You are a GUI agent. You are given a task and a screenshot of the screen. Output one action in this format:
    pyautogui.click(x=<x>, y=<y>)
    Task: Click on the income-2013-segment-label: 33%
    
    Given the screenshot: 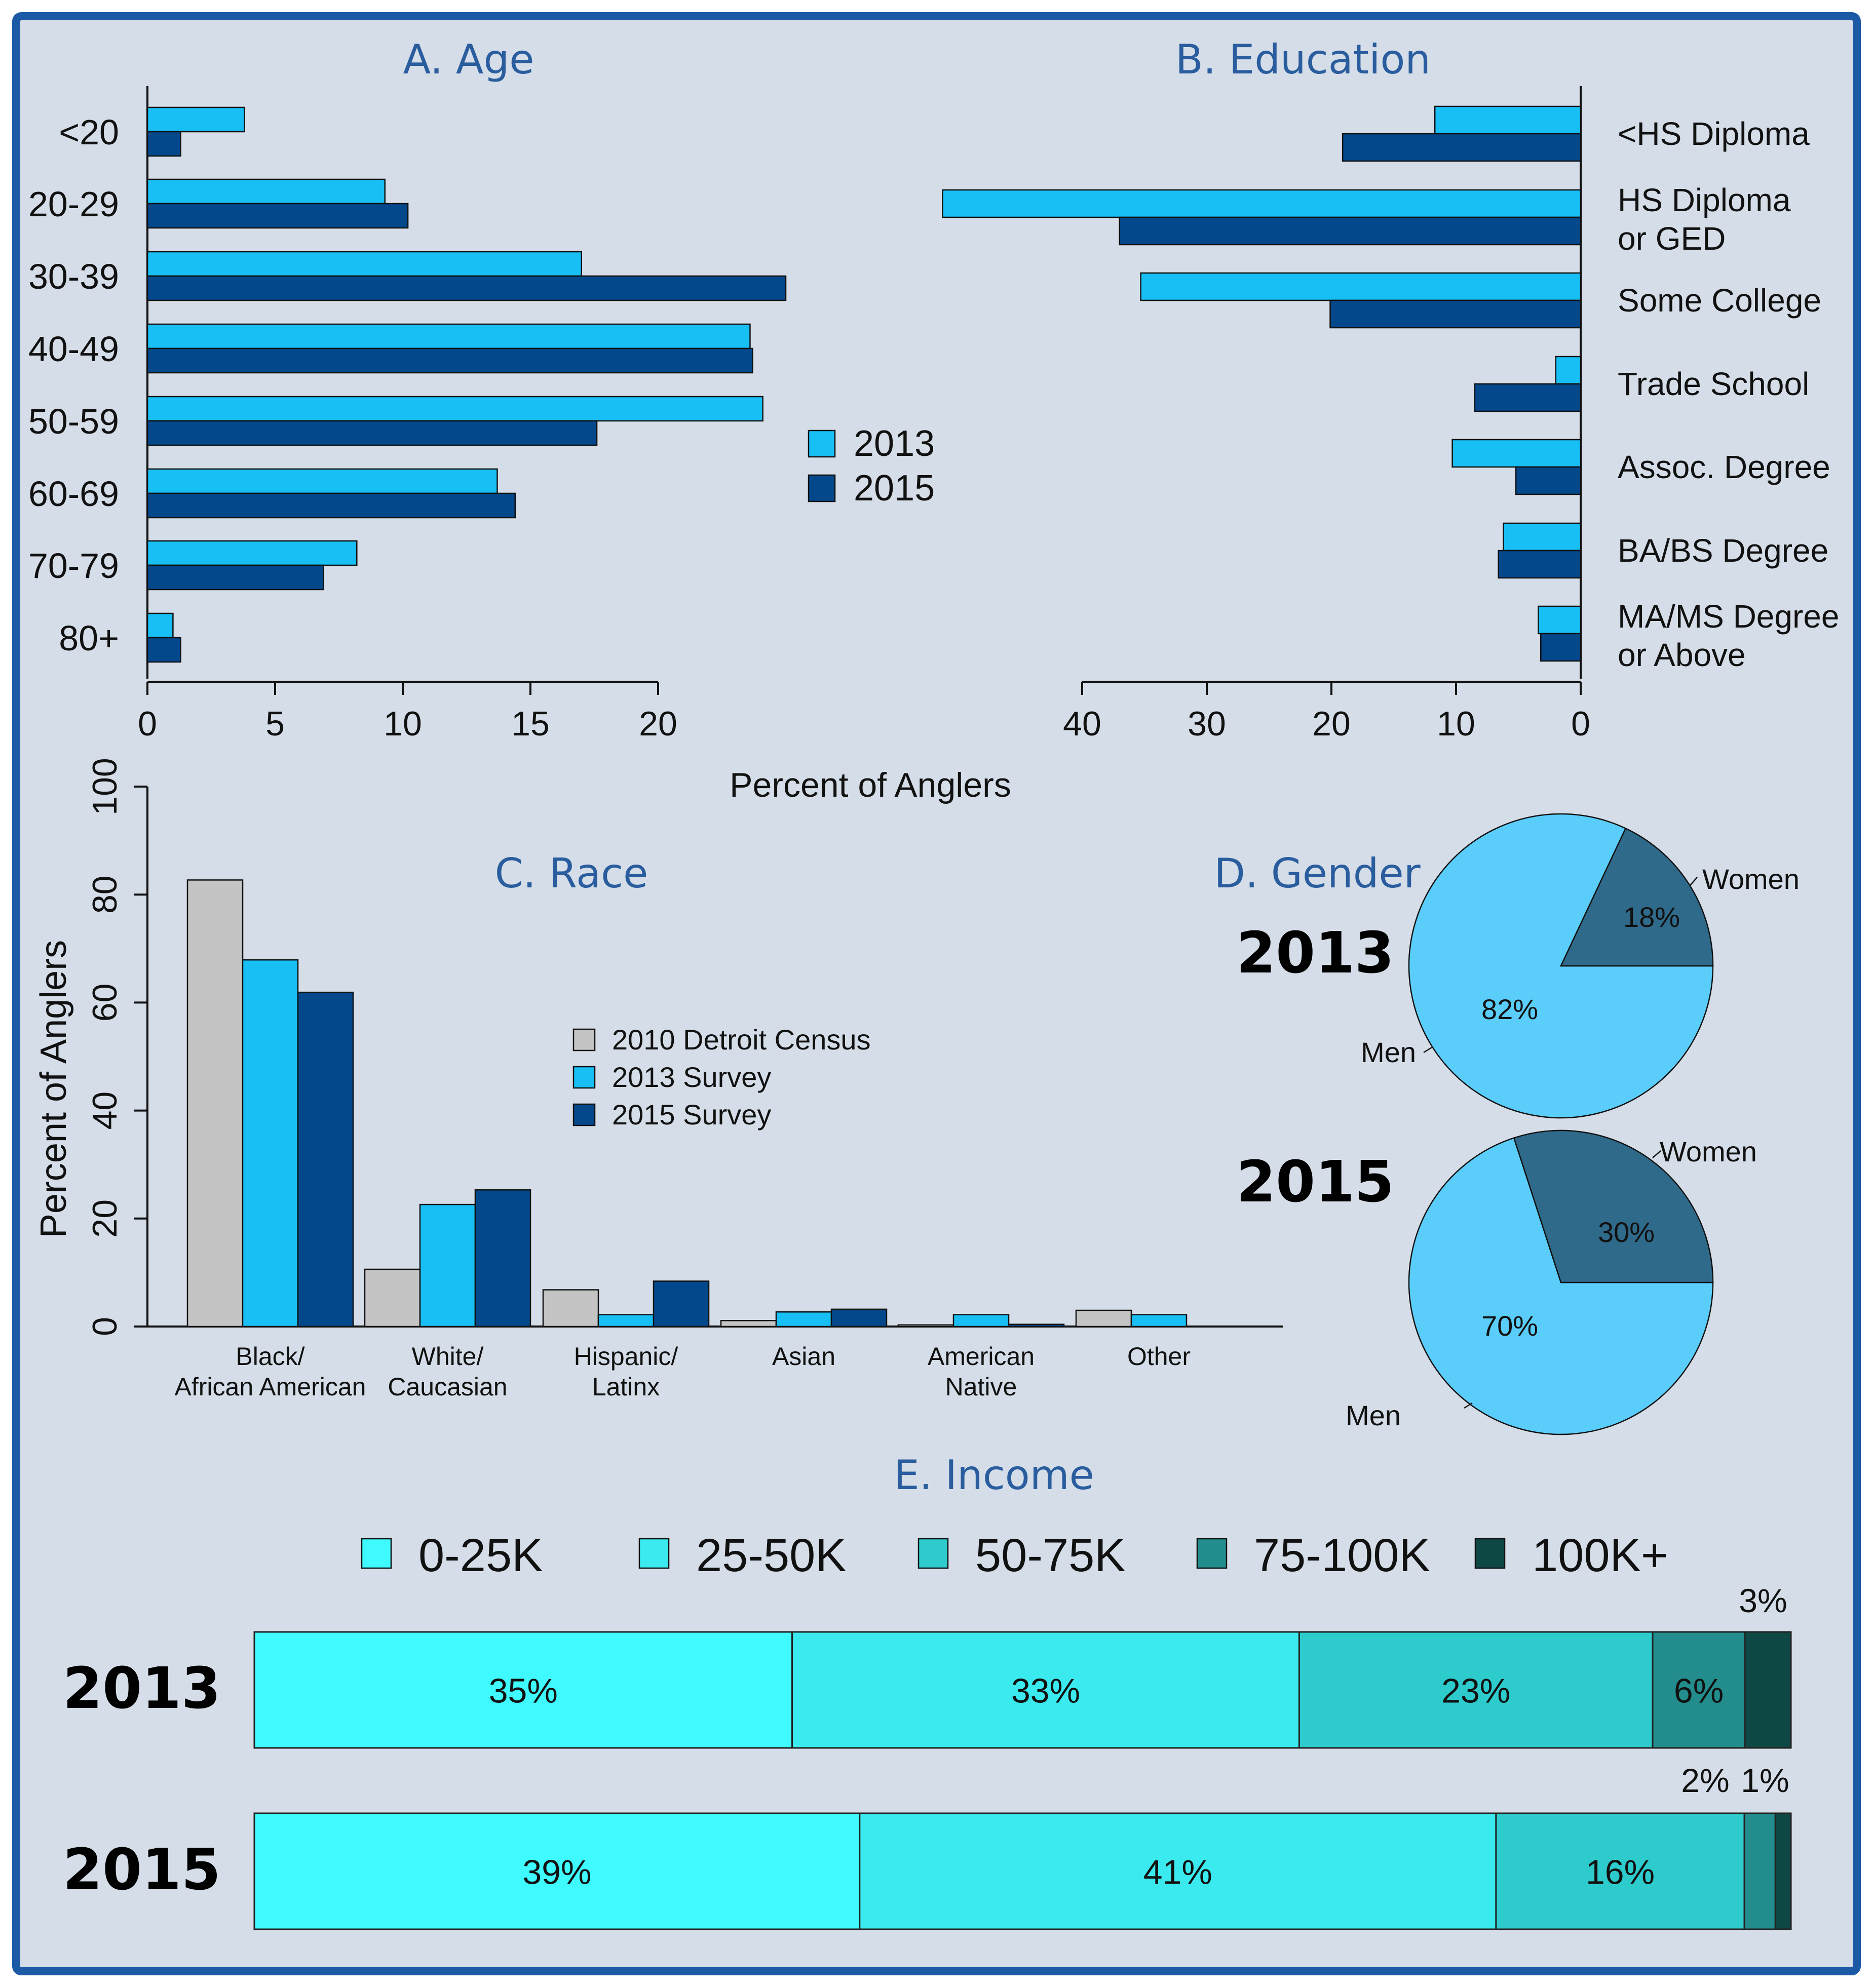 What is the action you would take?
    pyautogui.click(x=1045, y=1691)
    